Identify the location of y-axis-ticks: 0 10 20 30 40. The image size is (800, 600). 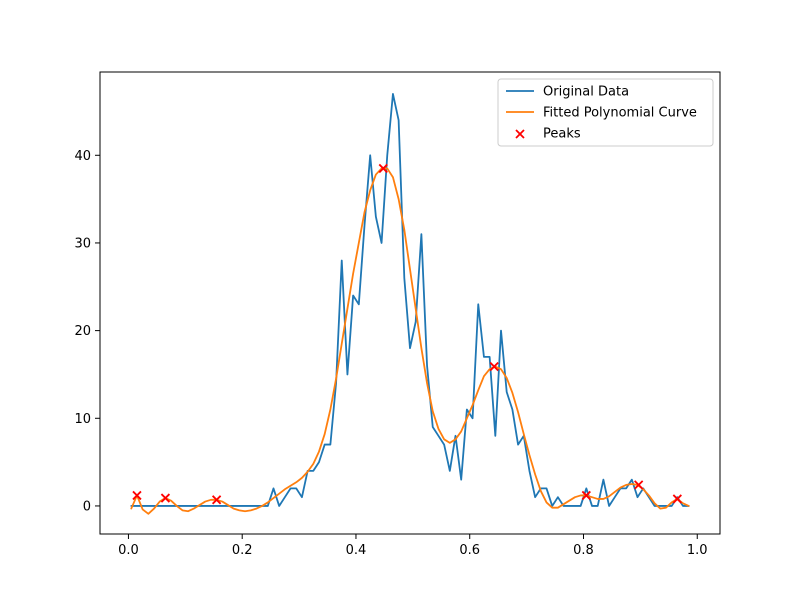
(87, 331).